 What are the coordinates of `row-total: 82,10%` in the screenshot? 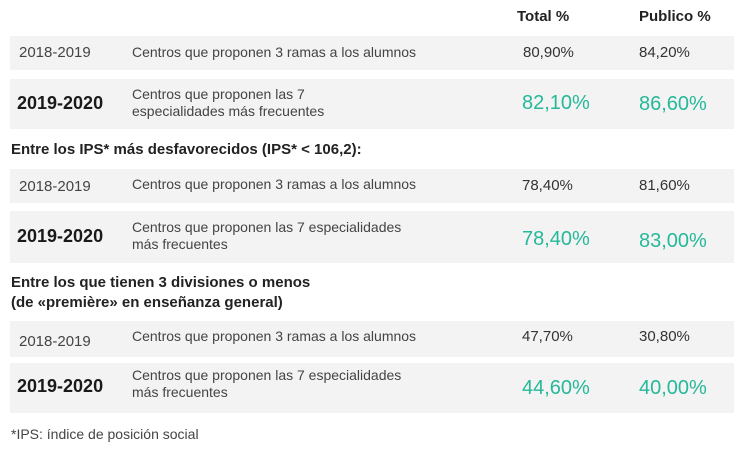 It's located at (556, 103).